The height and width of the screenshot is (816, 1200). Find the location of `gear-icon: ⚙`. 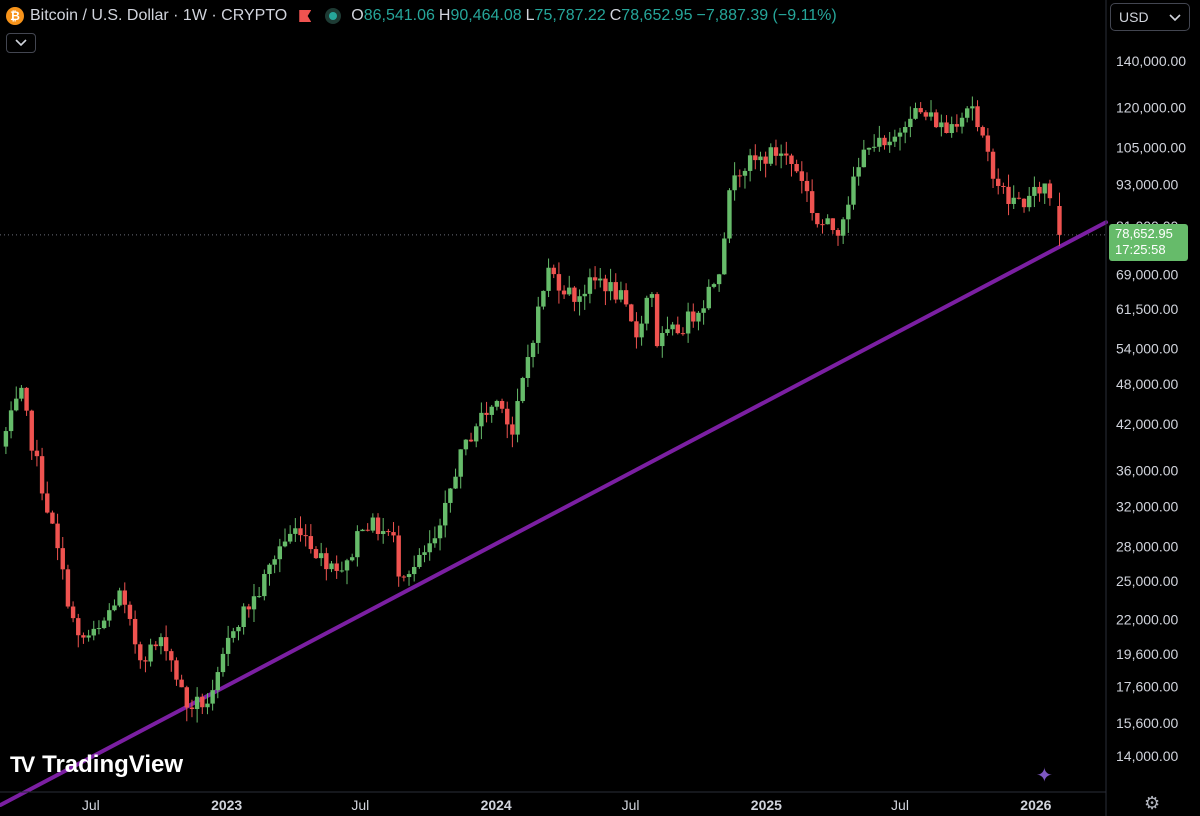

gear-icon: ⚙ is located at coordinates (1152, 803).